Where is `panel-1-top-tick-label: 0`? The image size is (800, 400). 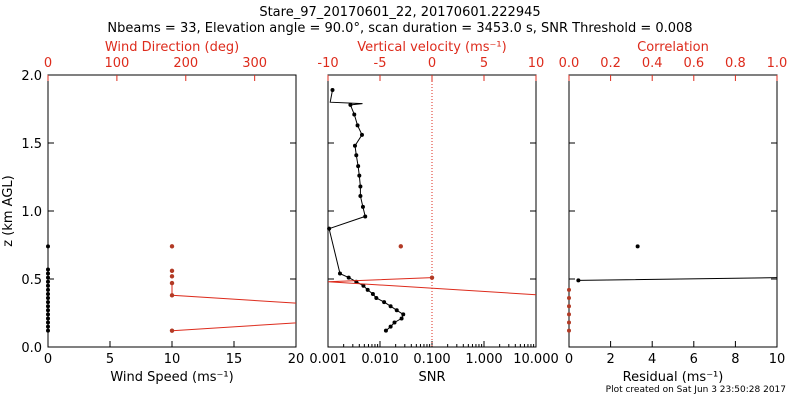 panel-1-top-tick-label: 0 is located at coordinates (432, 63).